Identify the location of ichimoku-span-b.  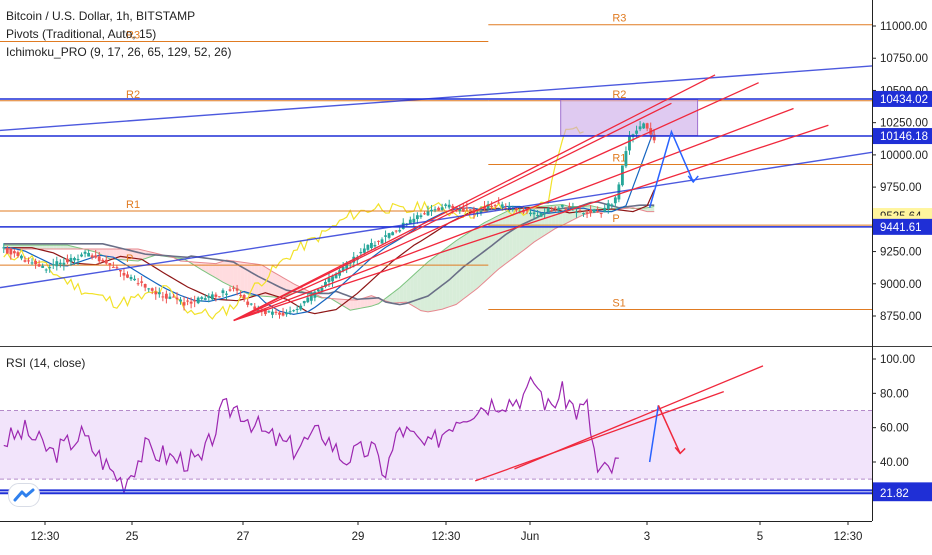
(329, 260).